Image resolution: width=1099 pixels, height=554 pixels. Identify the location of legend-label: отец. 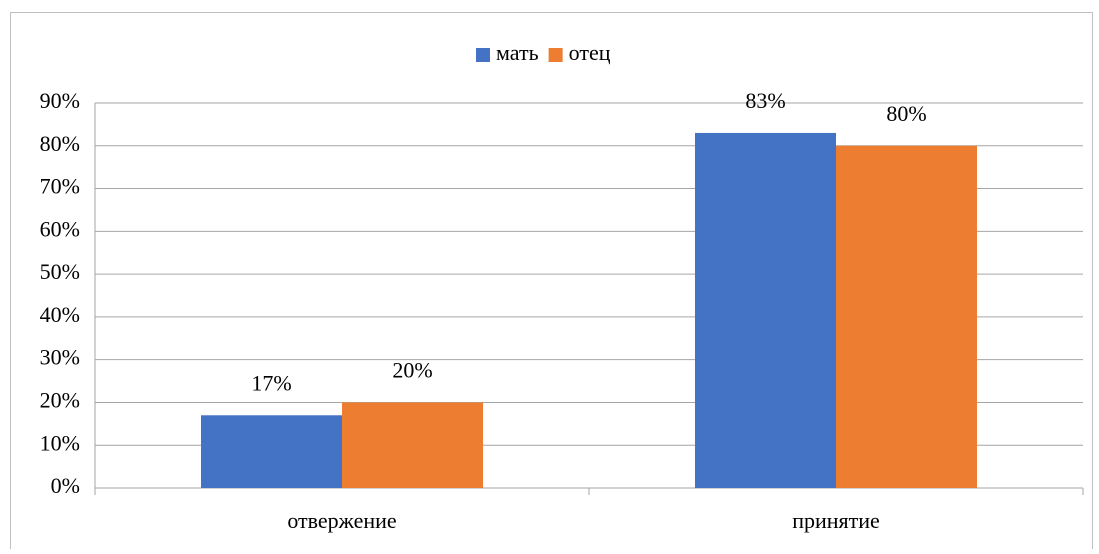
(590, 52).